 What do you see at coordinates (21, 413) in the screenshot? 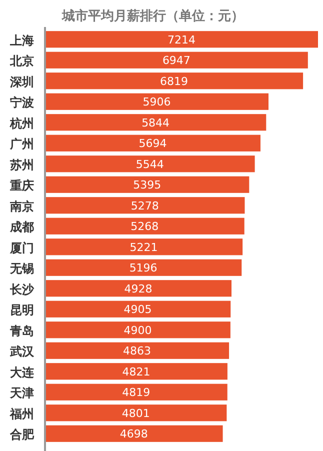
I see `y-tick-label: 福州` at bounding box center [21, 413].